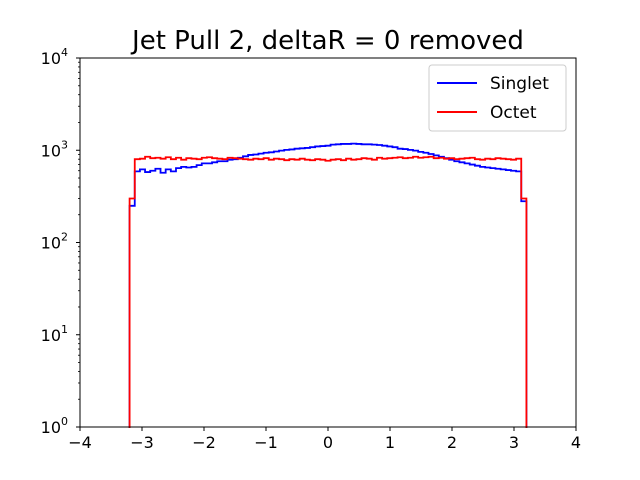 Image resolution: width=640 pixels, height=480 pixels. Describe the element at coordinates (54, 57) in the screenshot. I see `y-tick-label: 10⁴` at that location.